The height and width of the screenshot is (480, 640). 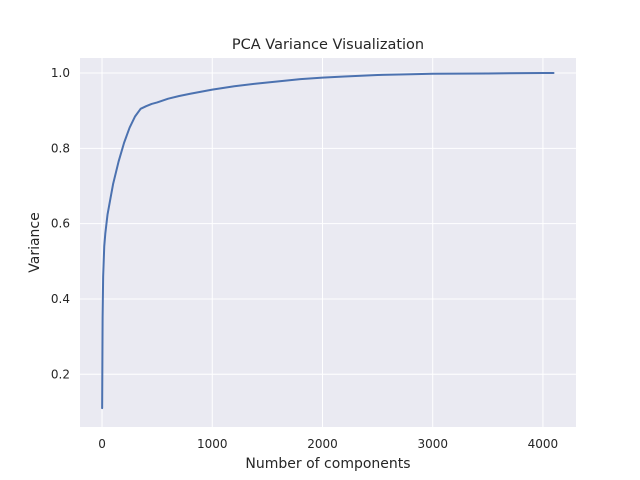 I want to click on x-tick-label: 1000, so click(x=212, y=444).